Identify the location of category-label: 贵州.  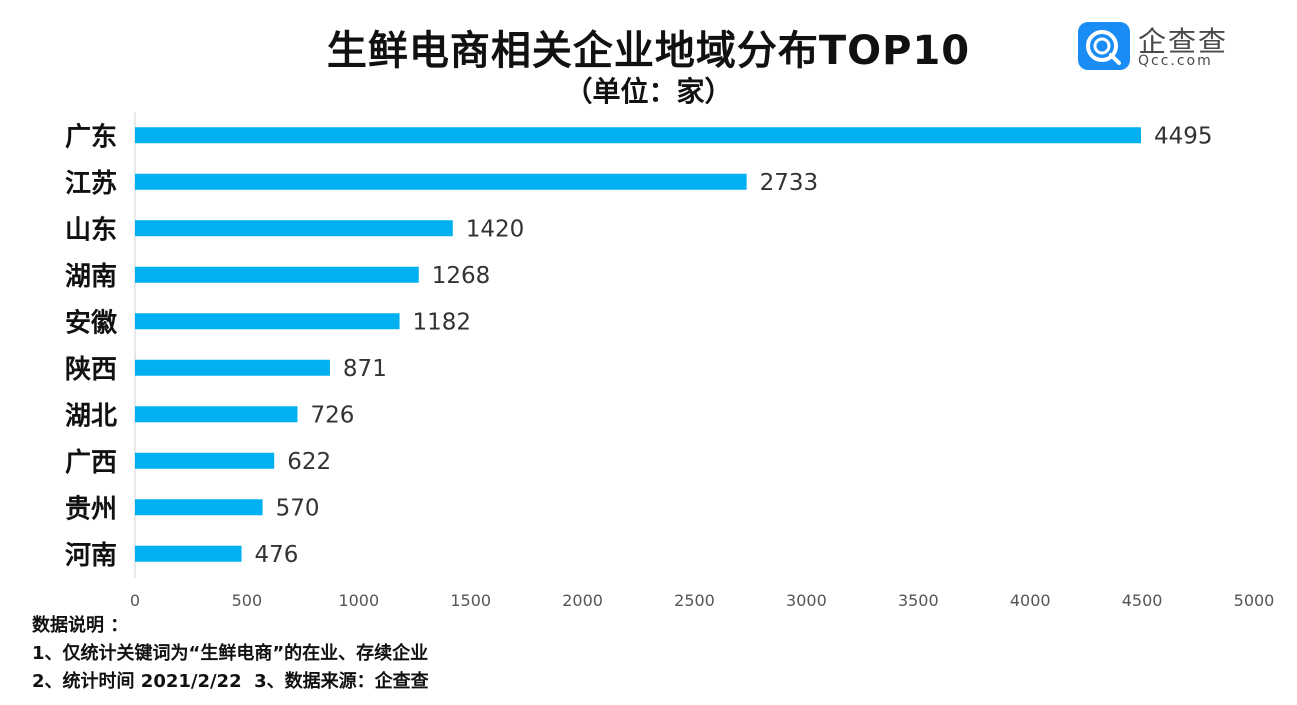
(91, 509).